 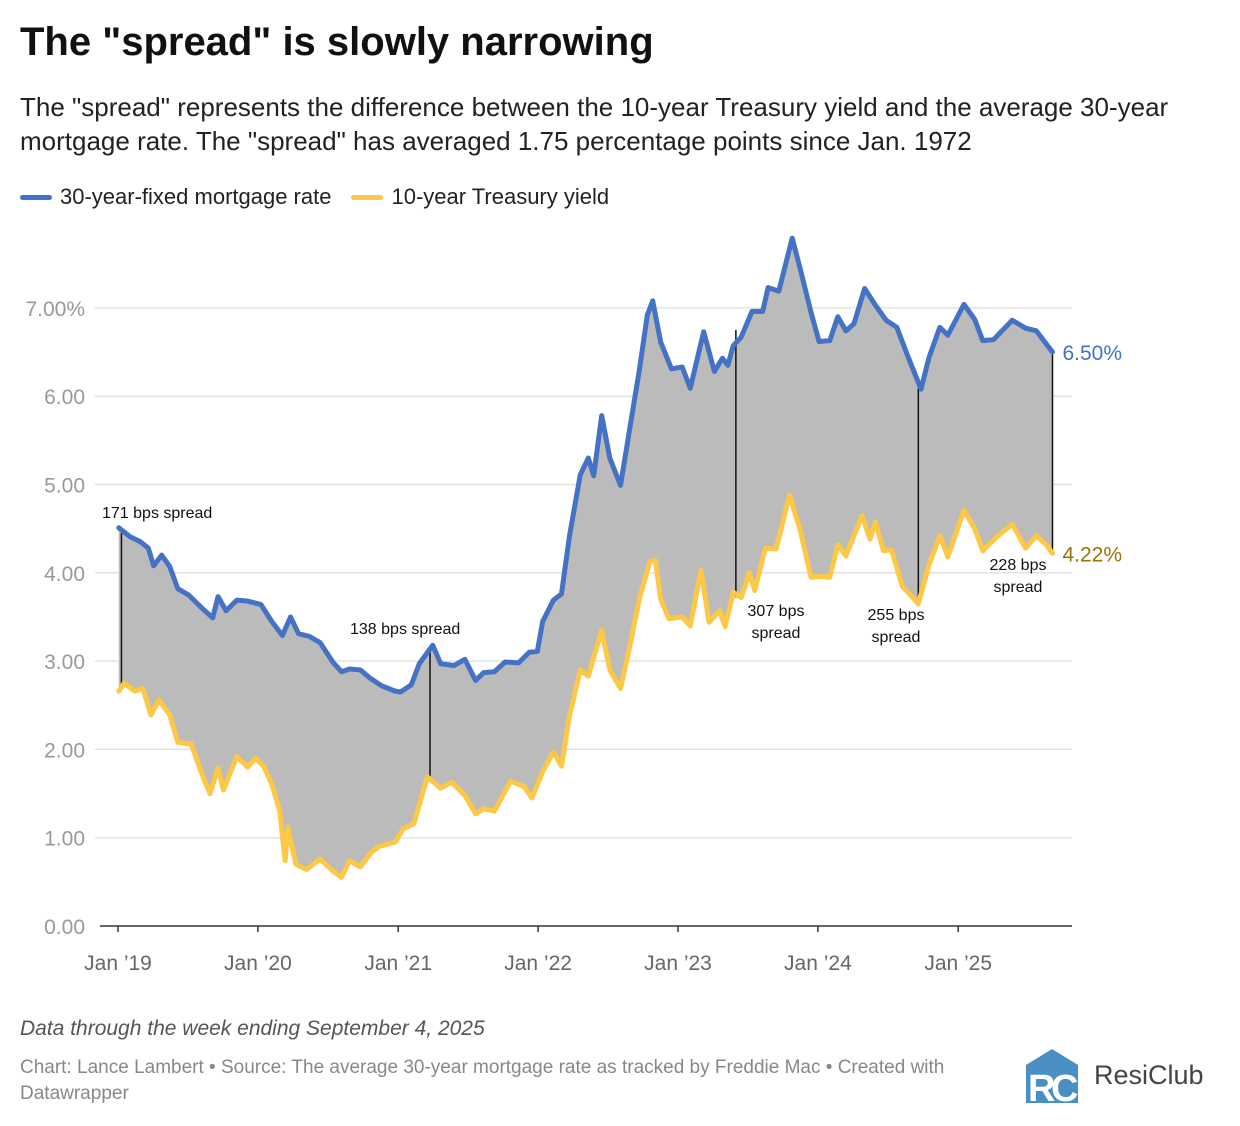 What do you see at coordinates (818, 963) in the screenshot?
I see `x-tick-label: Jan ’24` at bounding box center [818, 963].